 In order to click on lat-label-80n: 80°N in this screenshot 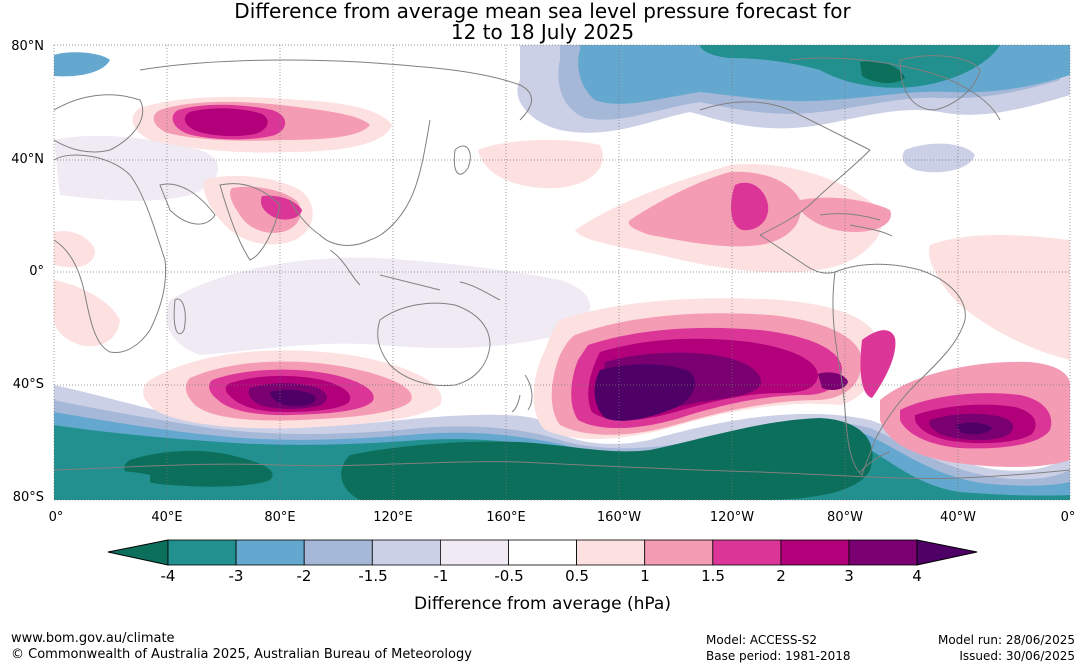, I will do `click(27, 46)`.